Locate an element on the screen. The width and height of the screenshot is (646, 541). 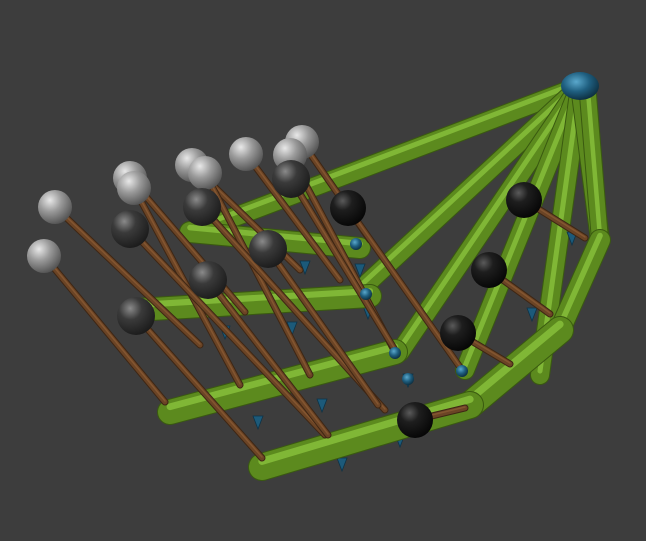
right-lower-strut is located at coordinates (580, 285).